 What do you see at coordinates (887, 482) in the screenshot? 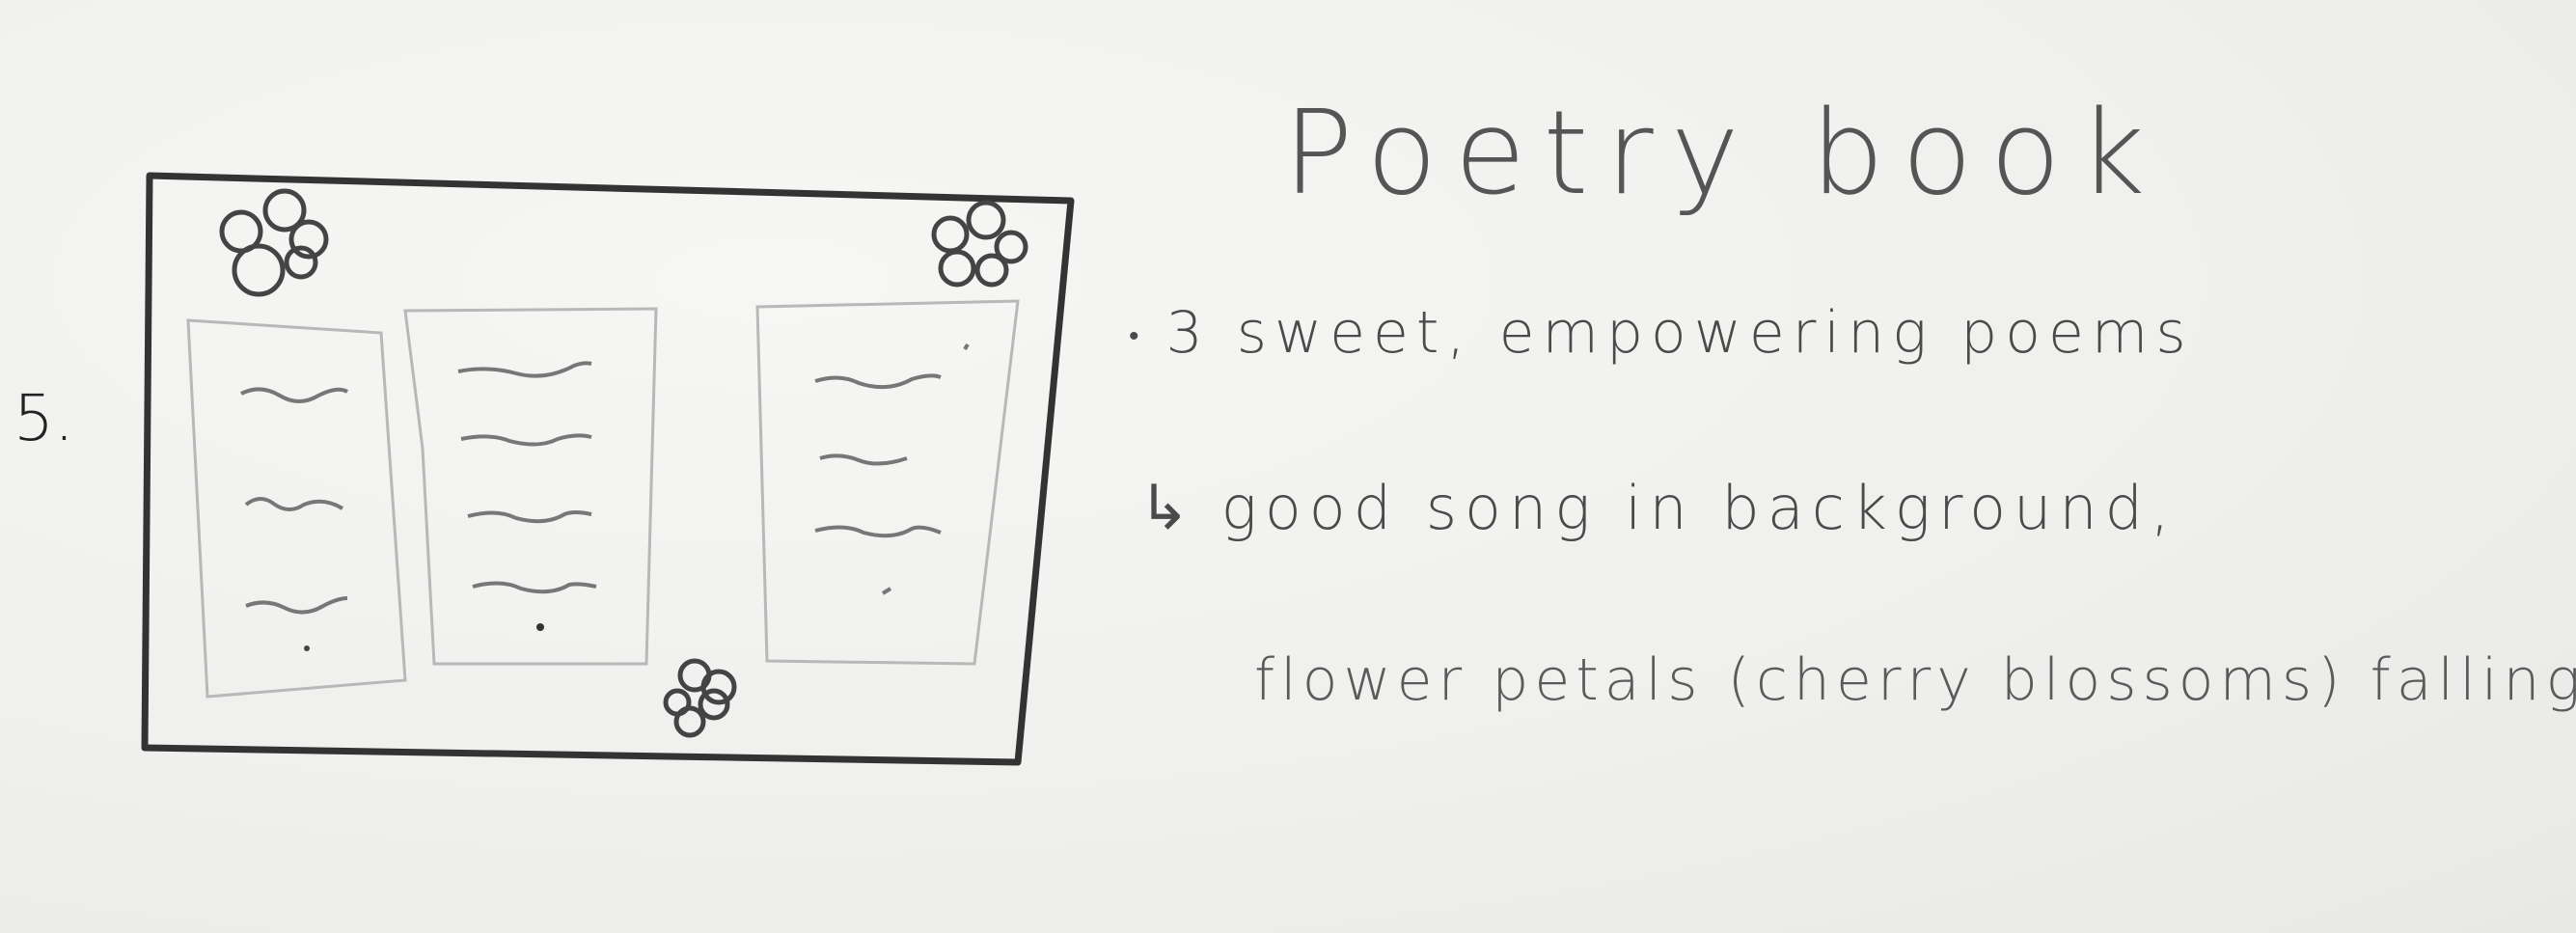
I see `poem-page-right` at bounding box center [887, 482].